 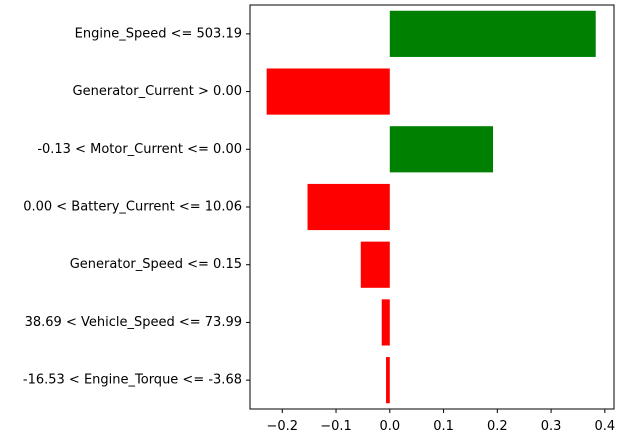 I want to click on y-tick-label: Generator_Speed <= 0.15, so click(x=156, y=264).